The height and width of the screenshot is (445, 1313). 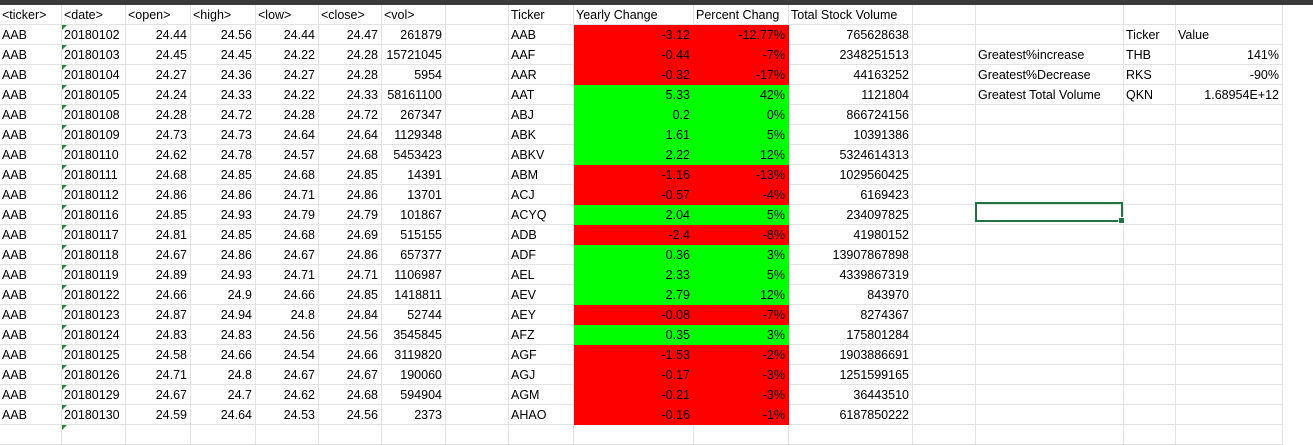 What do you see at coordinates (223, 155) in the screenshot?
I see `raw-data-cell: 24.78` at bounding box center [223, 155].